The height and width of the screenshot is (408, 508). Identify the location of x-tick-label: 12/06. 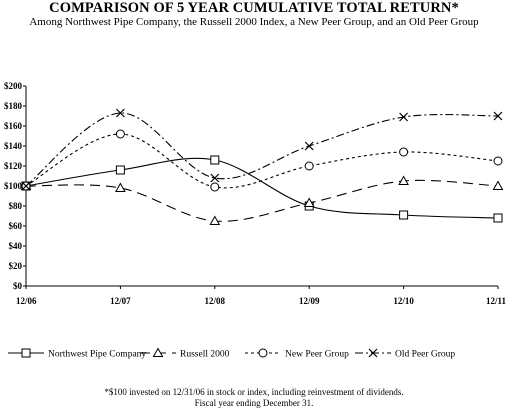
(26, 301).